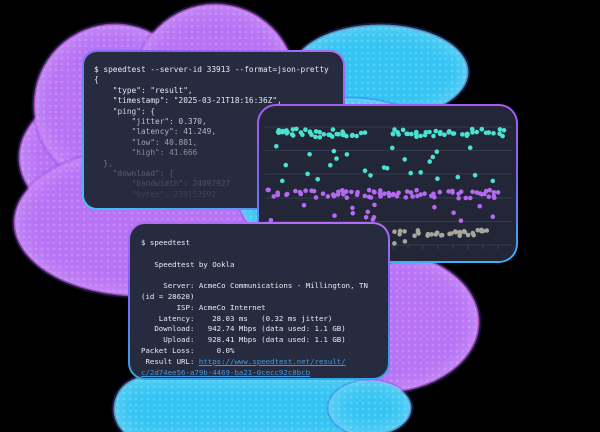 This screenshot has width=600, height=432. Describe the element at coordinates (96, 80) in the screenshot. I see `terminal-line: {` at that location.